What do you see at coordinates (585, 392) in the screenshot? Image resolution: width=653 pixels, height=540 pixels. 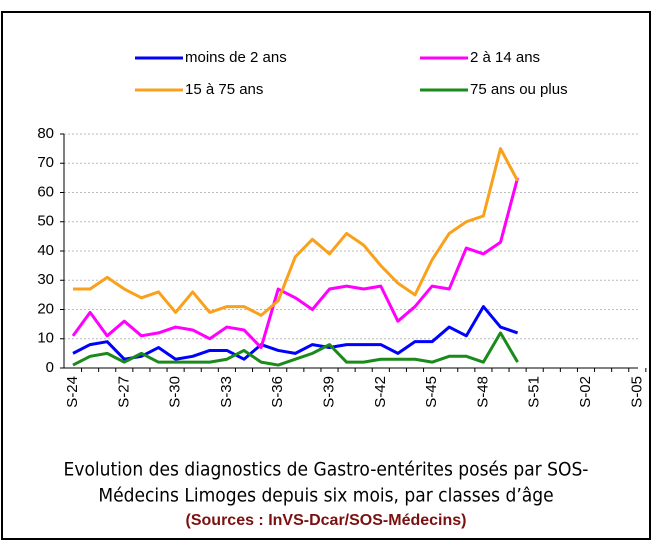 I see `x-tick-label: S-02` at bounding box center [585, 392].